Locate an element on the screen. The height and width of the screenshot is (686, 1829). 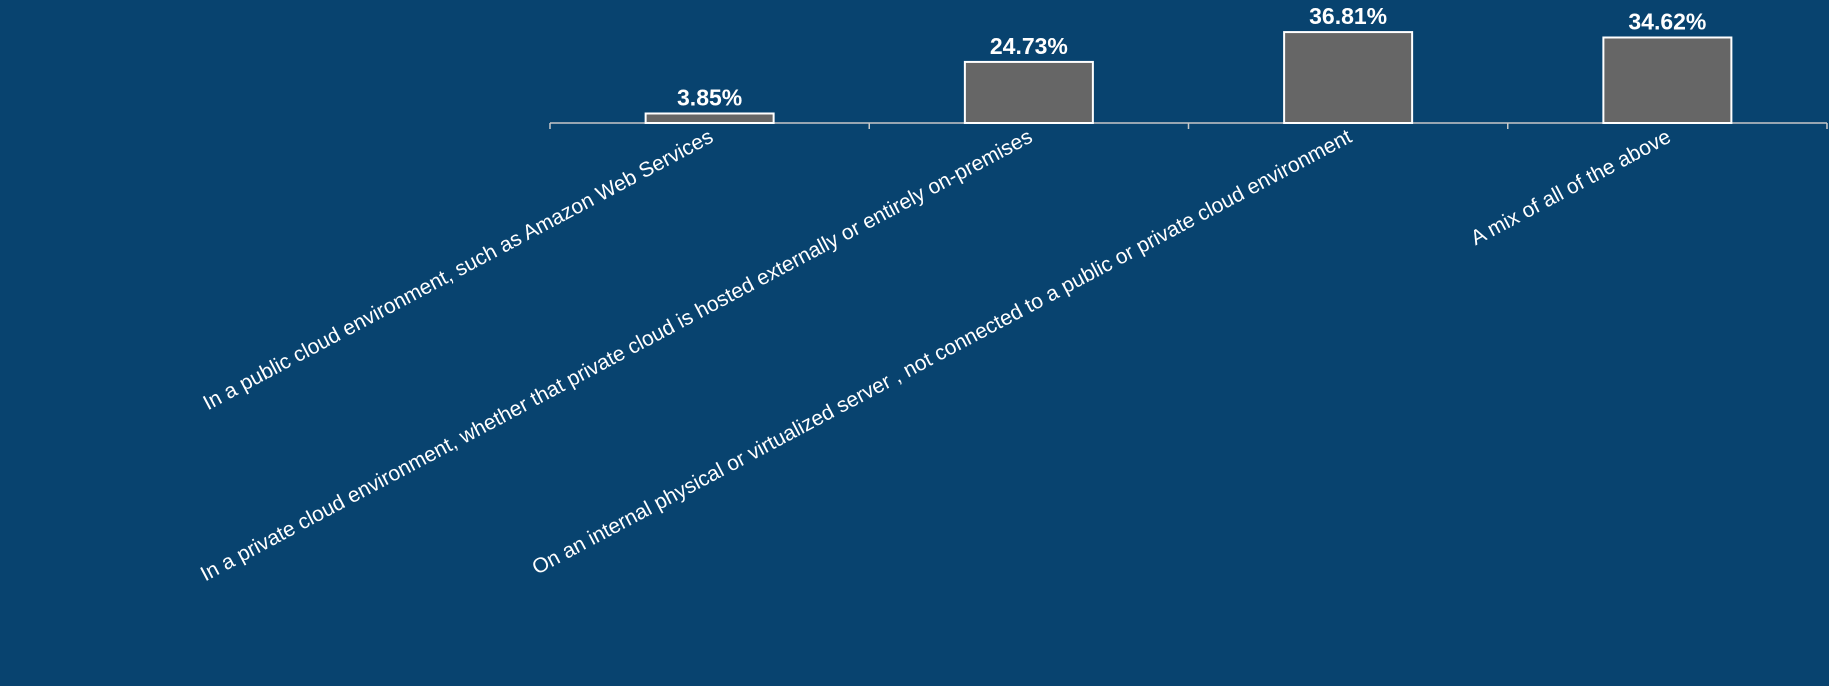
value-label: 36.81% is located at coordinates (1348, 16).